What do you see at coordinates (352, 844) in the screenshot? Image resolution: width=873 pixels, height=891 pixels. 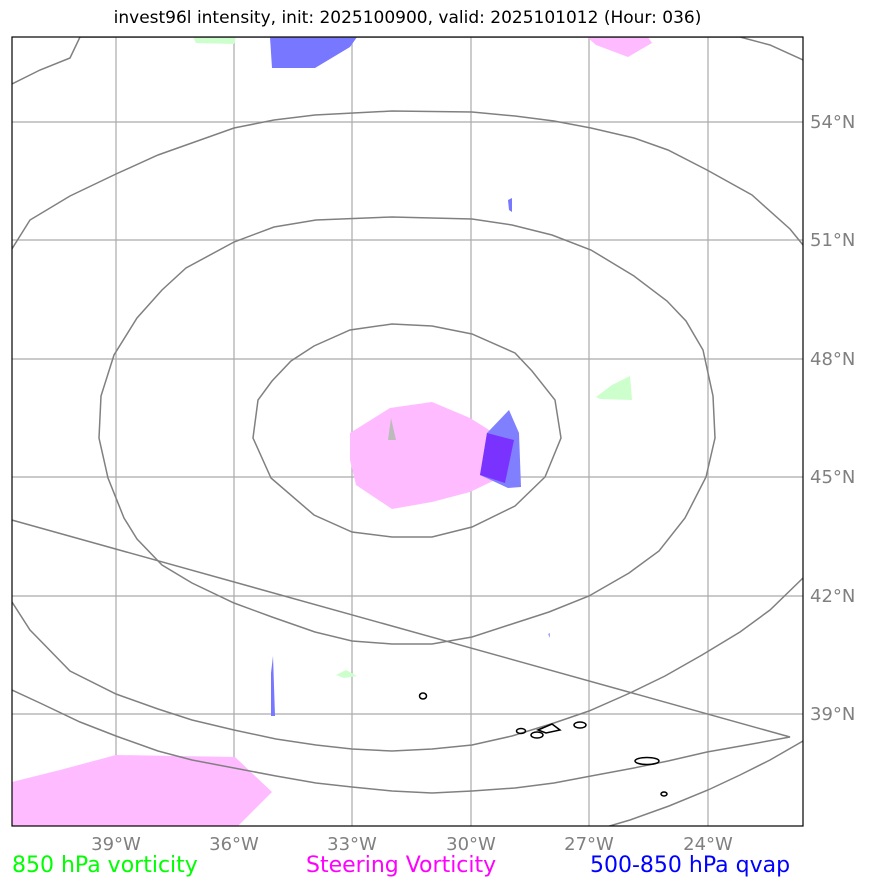 I see `lon-label-33w: 33°W` at bounding box center [352, 844].